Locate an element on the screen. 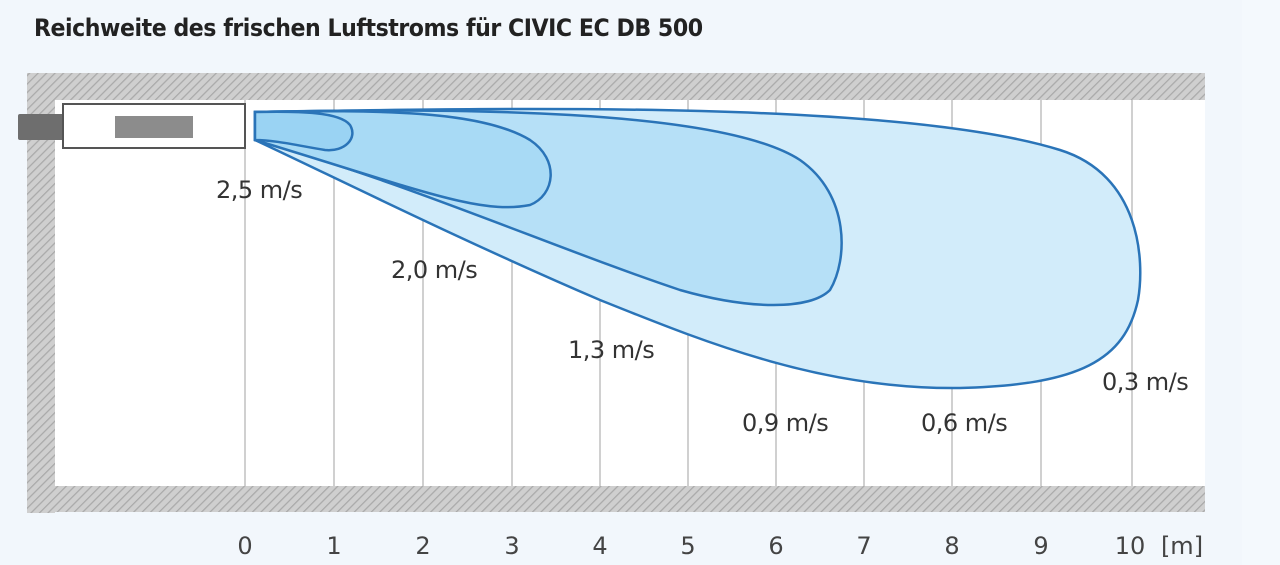 Image resolution: width=1280 pixels, height=565 pixels. label-2-0: 2,0 m/s is located at coordinates (434, 270).